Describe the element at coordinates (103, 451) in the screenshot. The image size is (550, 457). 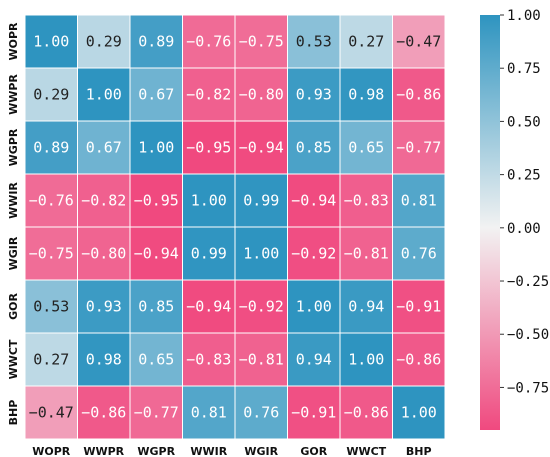
I see `x-tick-label: WWPR` at that location.